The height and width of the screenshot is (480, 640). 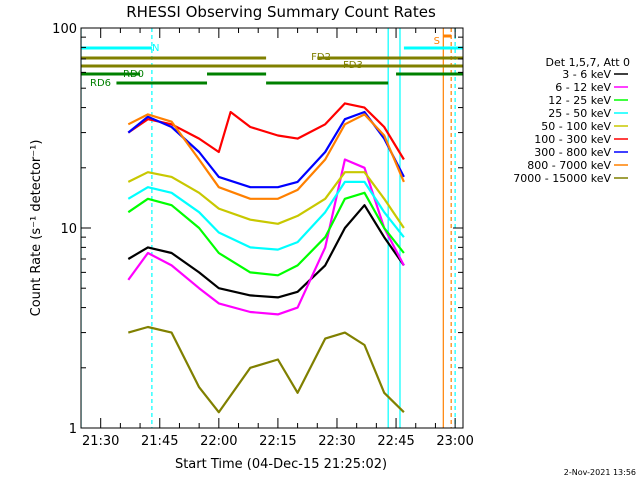 I want to click on x-tick-label: 22:45, so click(x=395, y=441).